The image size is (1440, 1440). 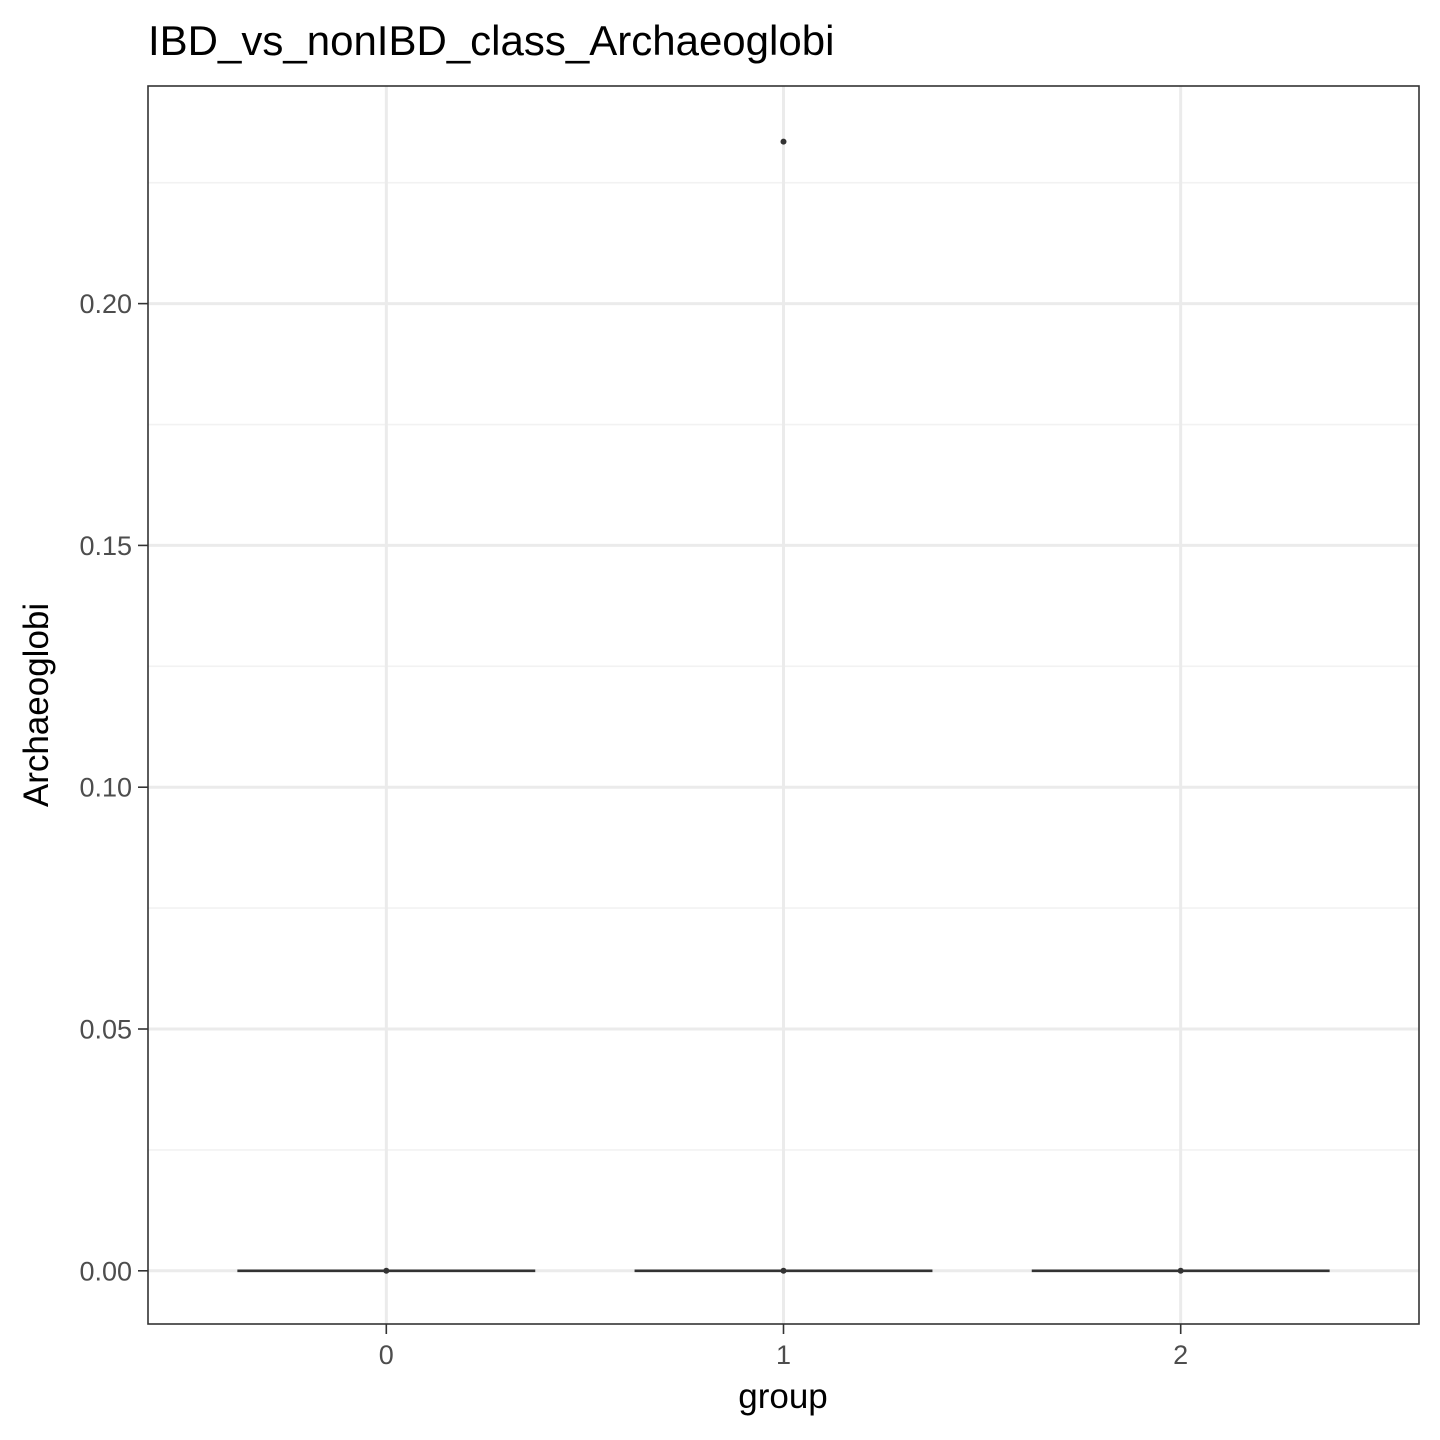 I want to click on outlier-point, so click(x=783, y=141).